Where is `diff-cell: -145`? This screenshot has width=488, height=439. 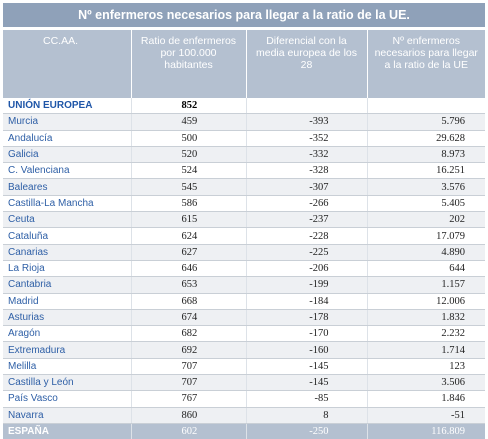
diff-cell: -145 is located at coordinates (307, 383).